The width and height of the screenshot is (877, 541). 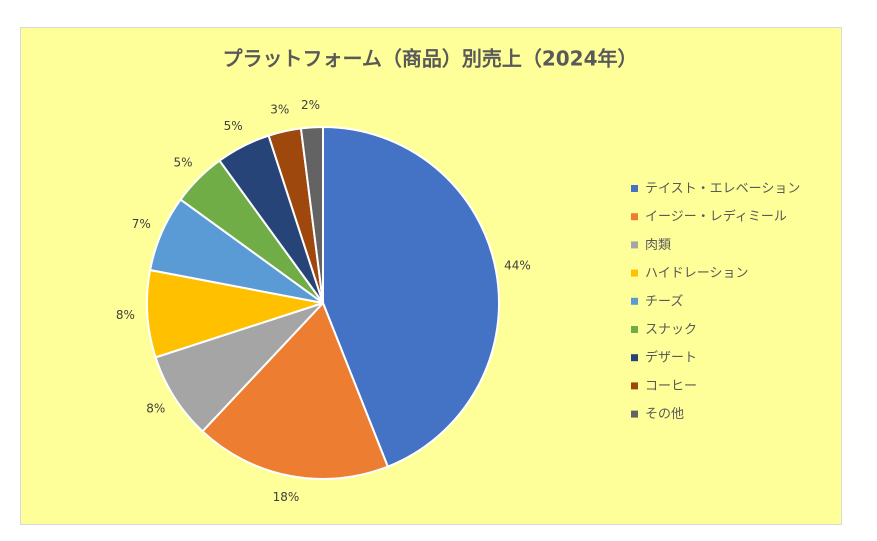 I want to click on legend-label: コーヒー, so click(x=671, y=386).